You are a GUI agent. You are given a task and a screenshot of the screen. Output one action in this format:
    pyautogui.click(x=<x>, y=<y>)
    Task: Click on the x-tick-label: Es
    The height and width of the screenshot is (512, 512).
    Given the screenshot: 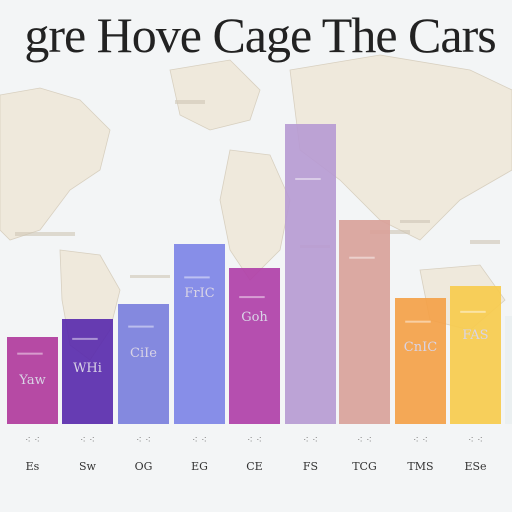 What is the action you would take?
    pyautogui.click(x=33, y=466)
    